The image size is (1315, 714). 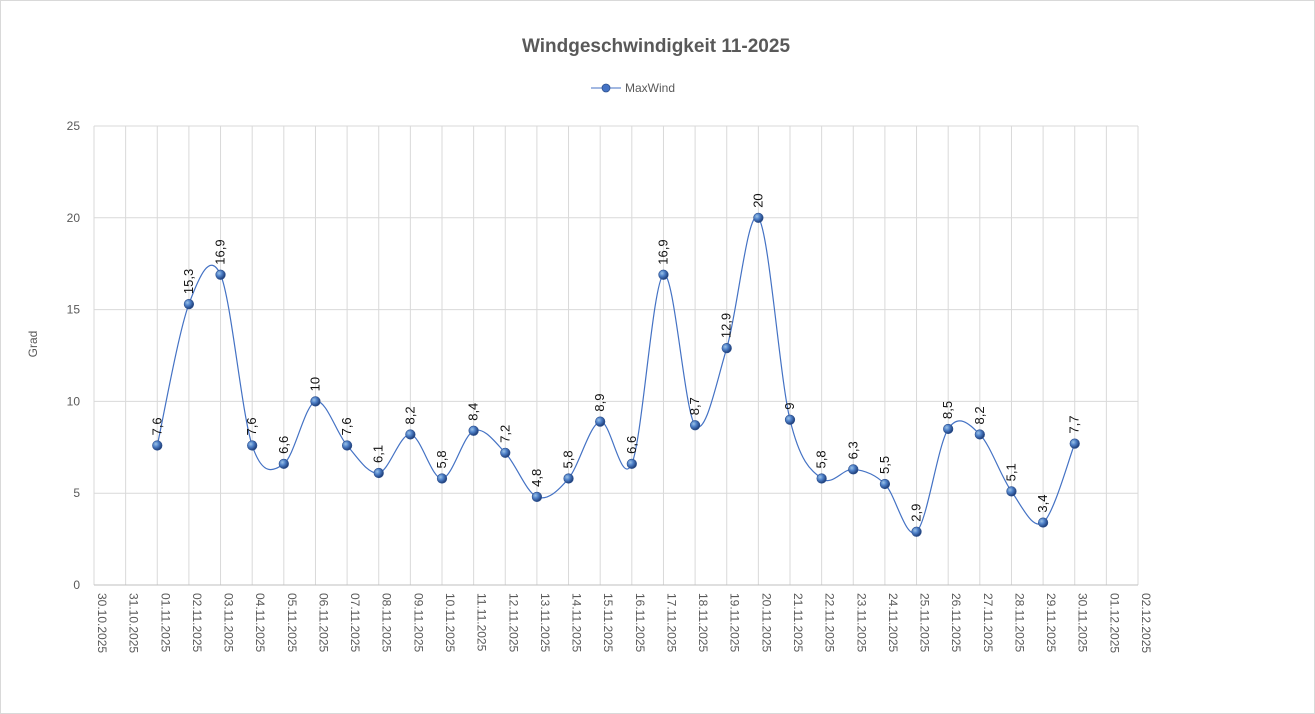 I want to click on x-tick-label: 16.11.2025, so click(x=640, y=622).